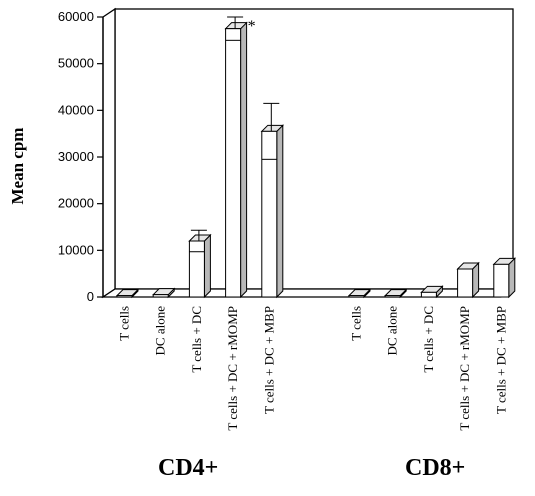 The height and width of the screenshot is (496, 535). I want to click on y-tick-label: 40000, so click(76, 109).